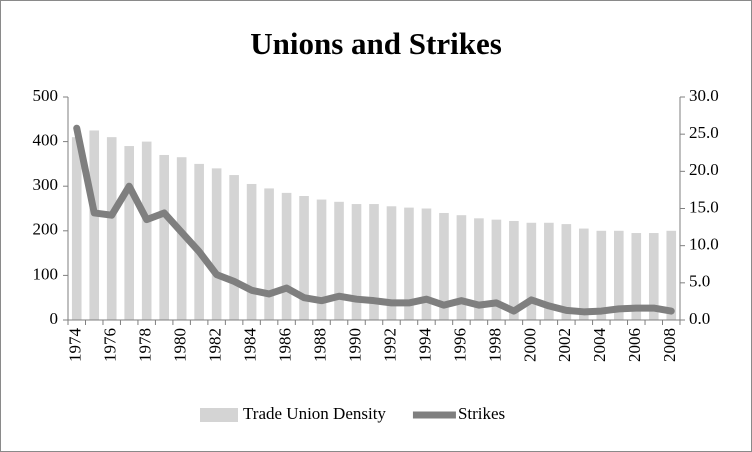  I want to click on y2-tick-label: 15.0, so click(704, 206).